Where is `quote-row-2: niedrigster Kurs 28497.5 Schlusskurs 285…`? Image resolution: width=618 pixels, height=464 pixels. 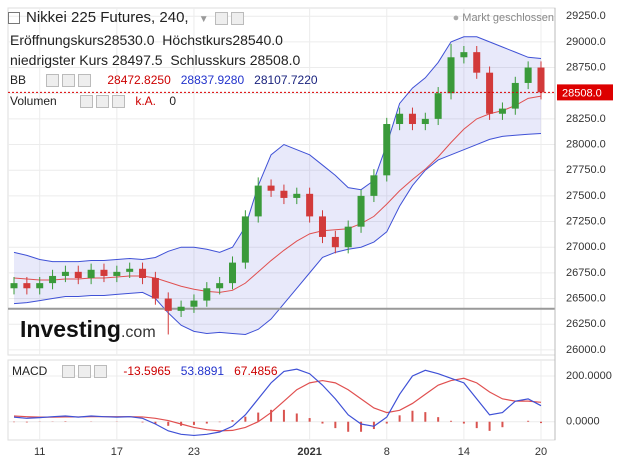
quote-row-2: niedrigster Kurs 28497.5 Schlusskurs 285… is located at coordinates (155, 60).